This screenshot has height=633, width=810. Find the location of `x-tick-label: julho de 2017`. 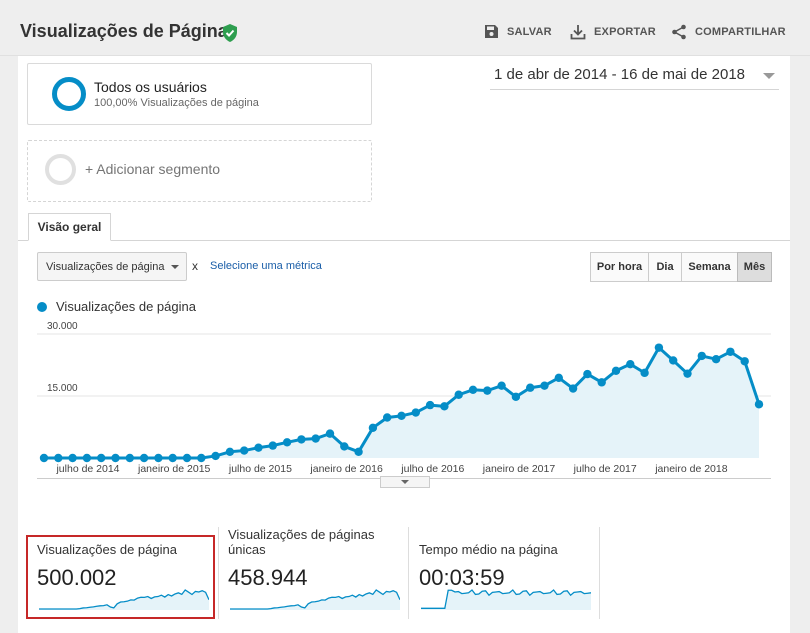

x-tick-label: julho de 2017 is located at coordinates (605, 469).